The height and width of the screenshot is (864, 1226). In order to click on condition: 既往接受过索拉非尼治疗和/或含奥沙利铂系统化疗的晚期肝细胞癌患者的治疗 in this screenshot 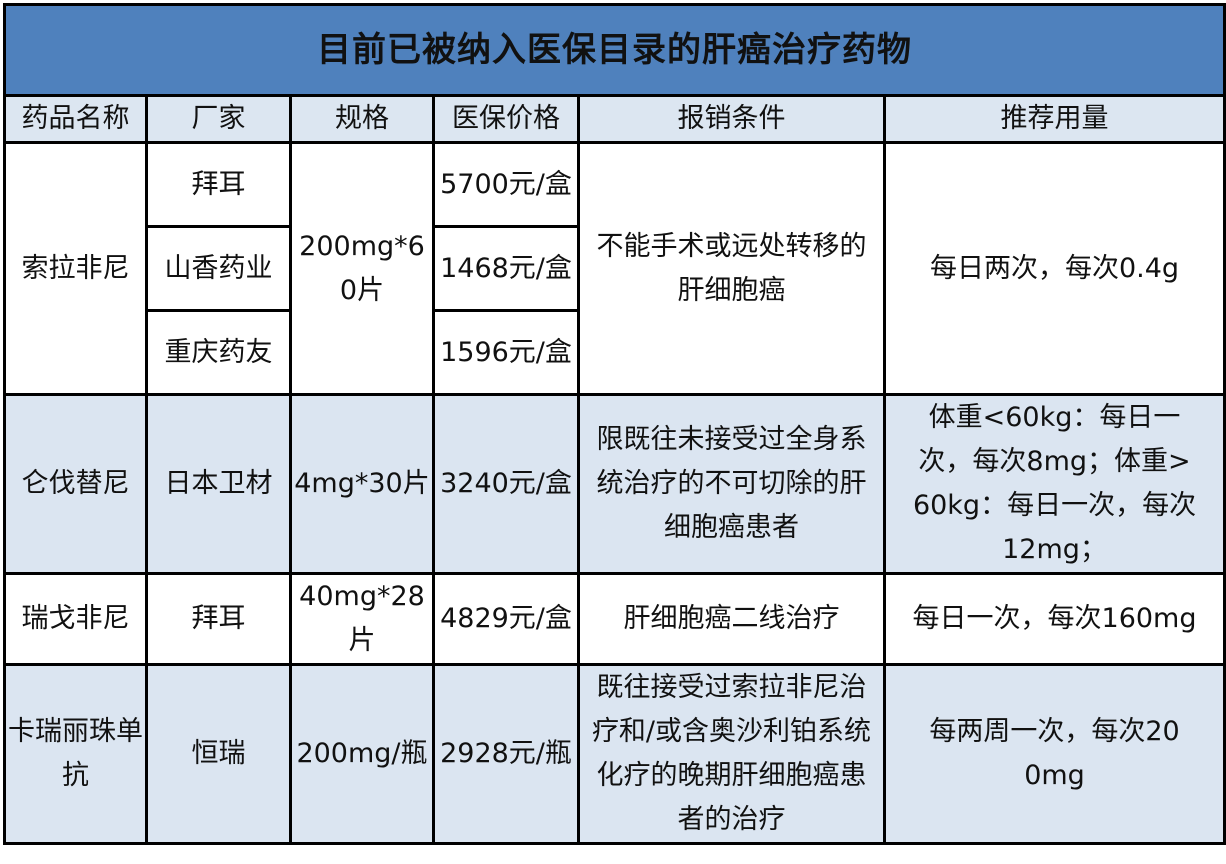, I will do `click(731, 754)`.